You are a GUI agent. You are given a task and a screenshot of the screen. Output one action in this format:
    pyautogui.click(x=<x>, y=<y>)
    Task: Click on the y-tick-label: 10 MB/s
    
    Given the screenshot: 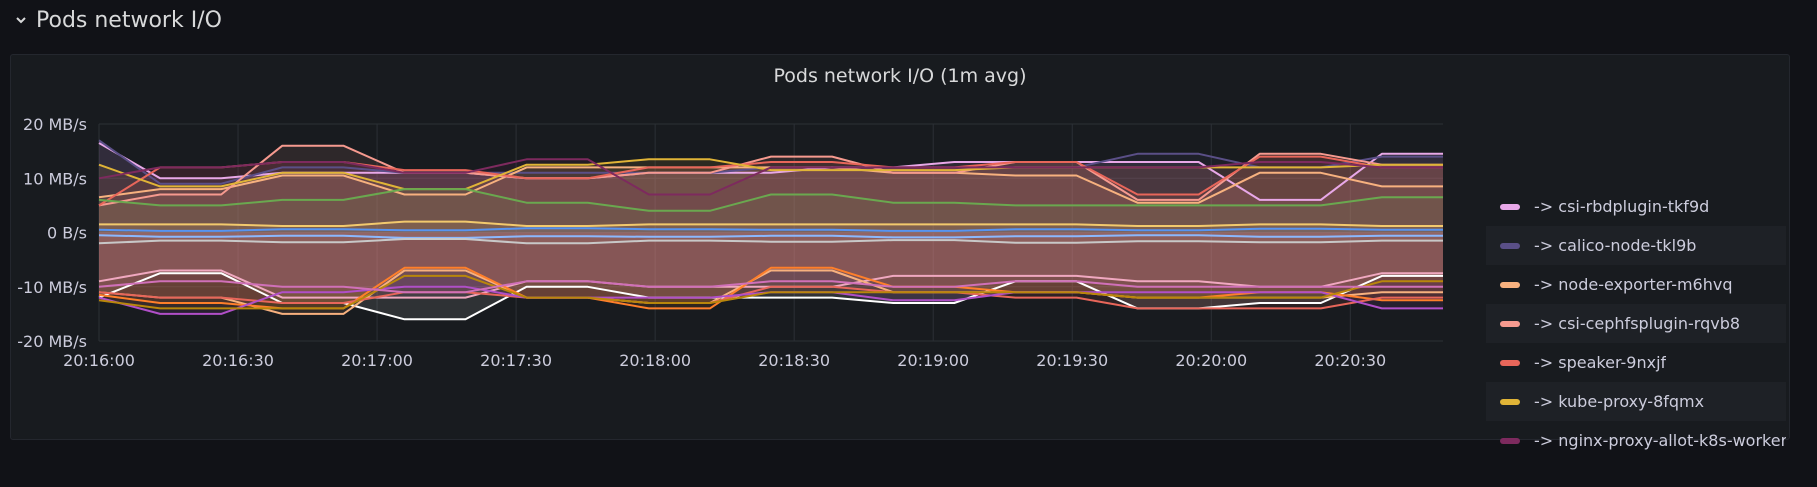 What is the action you would take?
    pyautogui.click(x=55, y=178)
    